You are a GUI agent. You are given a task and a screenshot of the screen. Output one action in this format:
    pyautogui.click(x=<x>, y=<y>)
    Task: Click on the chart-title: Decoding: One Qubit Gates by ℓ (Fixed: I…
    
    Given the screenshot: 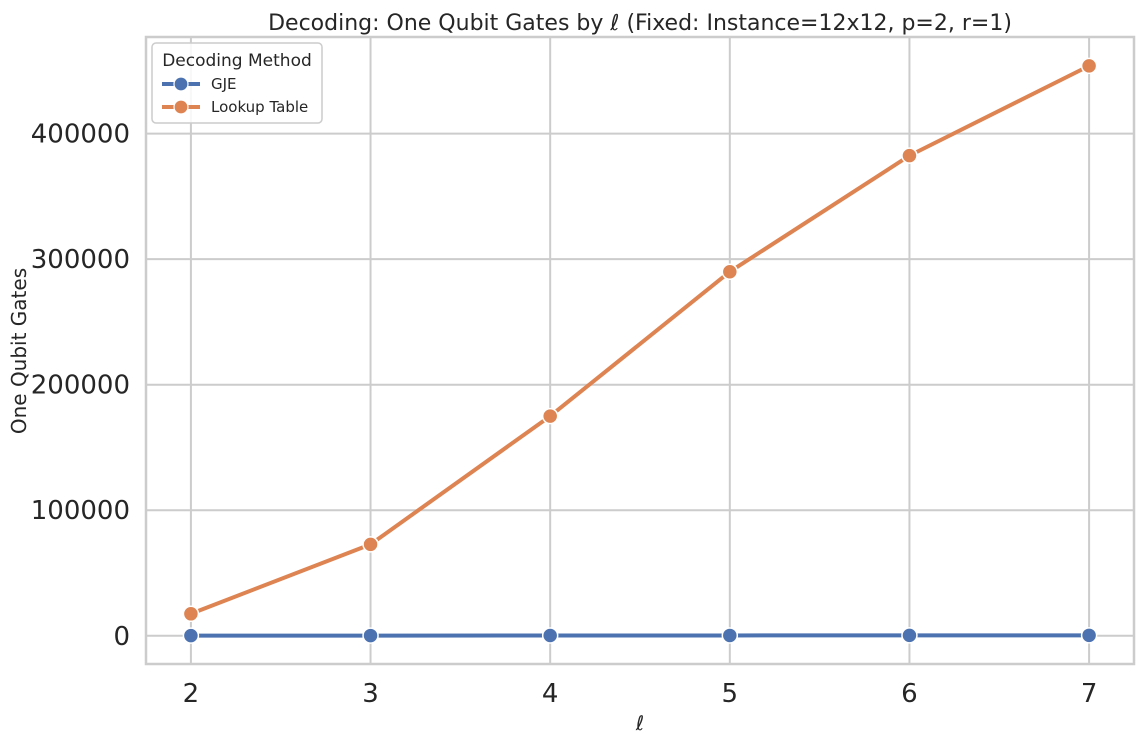 What is the action you would take?
    pyautogui.click(x=640, y=23)
    